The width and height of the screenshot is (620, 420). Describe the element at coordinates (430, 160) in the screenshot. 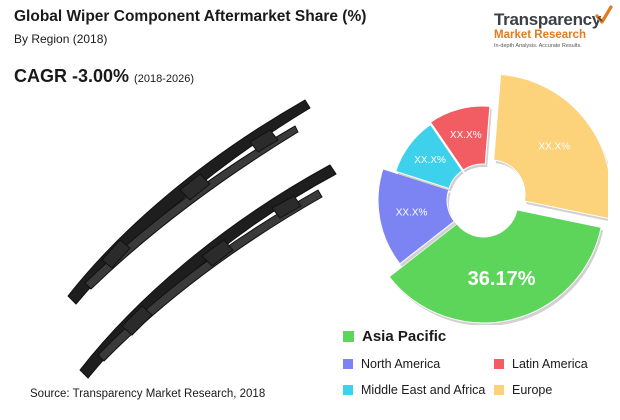

I see `slice-label-middle-east-and-africa: XX.X%` at that location.